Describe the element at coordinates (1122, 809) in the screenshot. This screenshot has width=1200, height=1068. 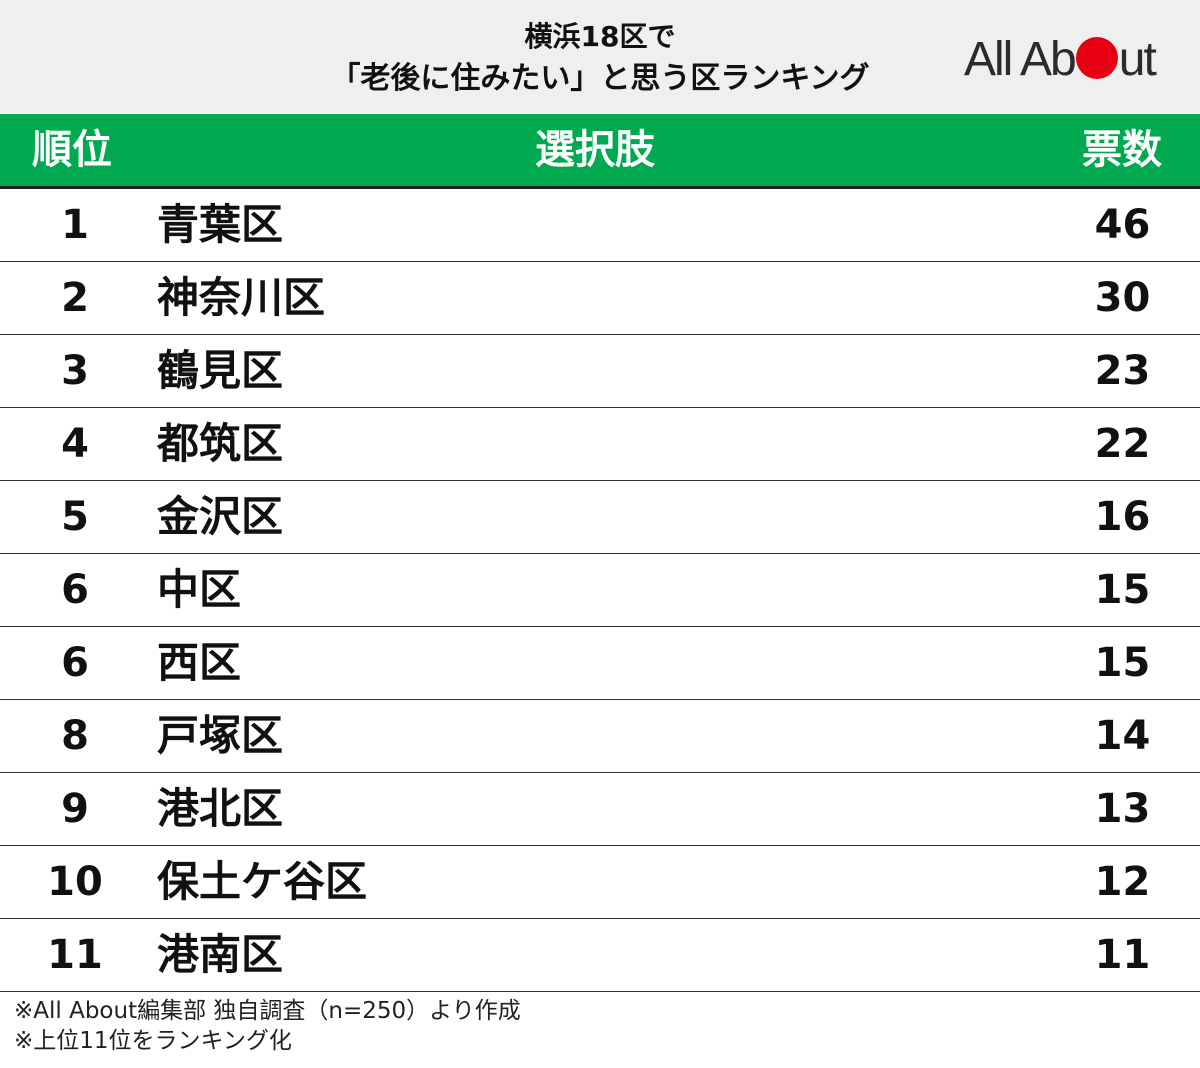
I see `votes-cell: 13` at that location.